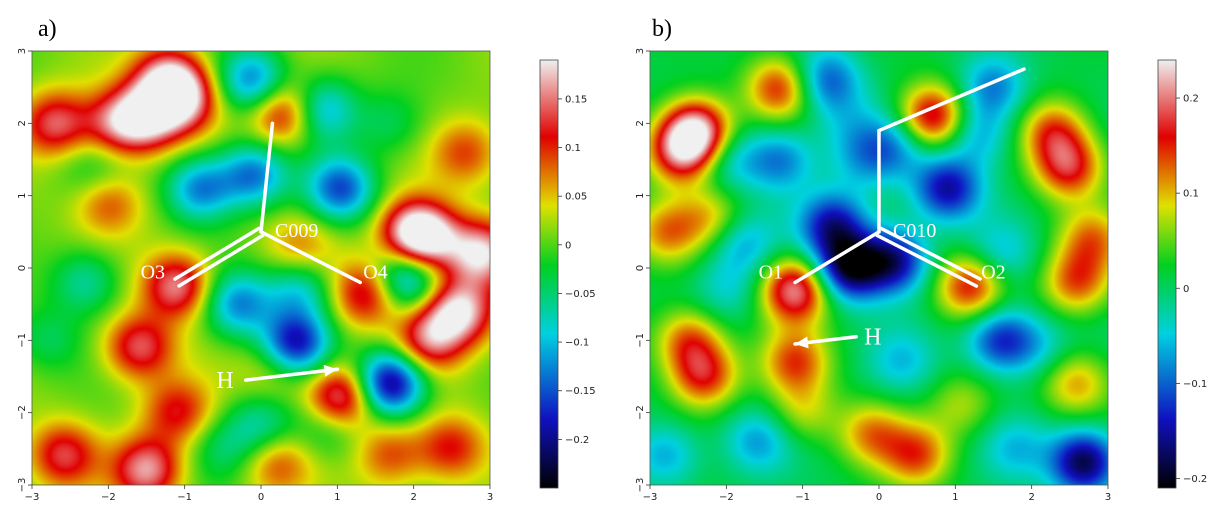  I want to click on atom-label: O2, so click(993, 272).